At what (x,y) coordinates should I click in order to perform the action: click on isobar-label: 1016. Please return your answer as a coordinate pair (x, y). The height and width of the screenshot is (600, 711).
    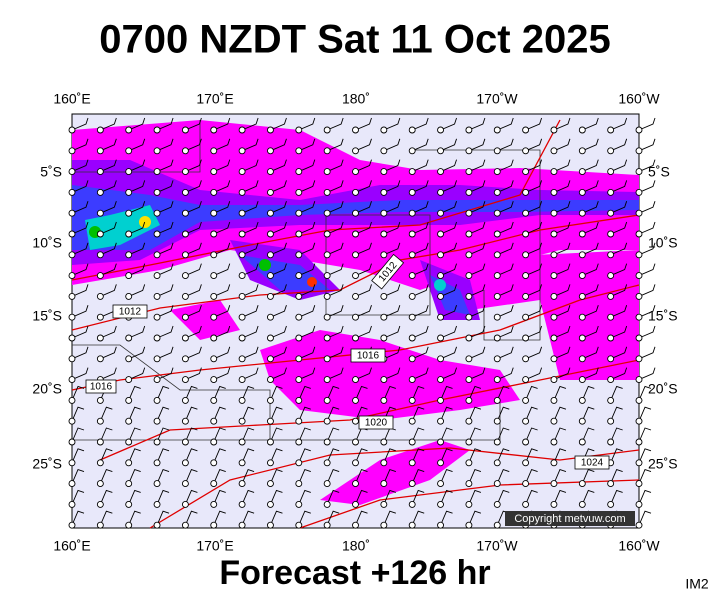
    Looking at the image, I should click on (368, 356).